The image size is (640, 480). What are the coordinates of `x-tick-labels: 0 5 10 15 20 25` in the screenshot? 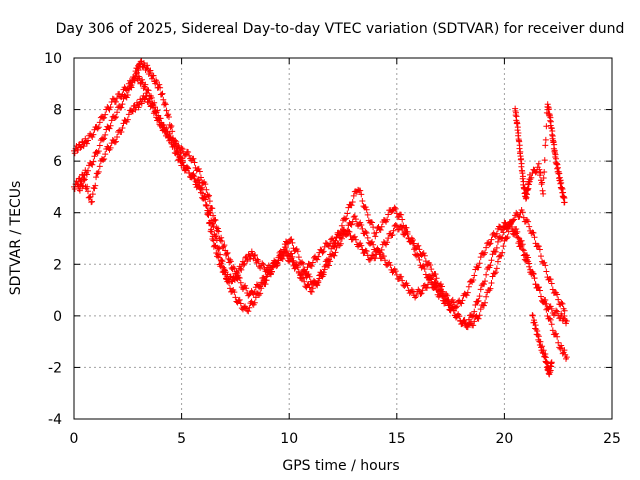 It's located at (345, 439).